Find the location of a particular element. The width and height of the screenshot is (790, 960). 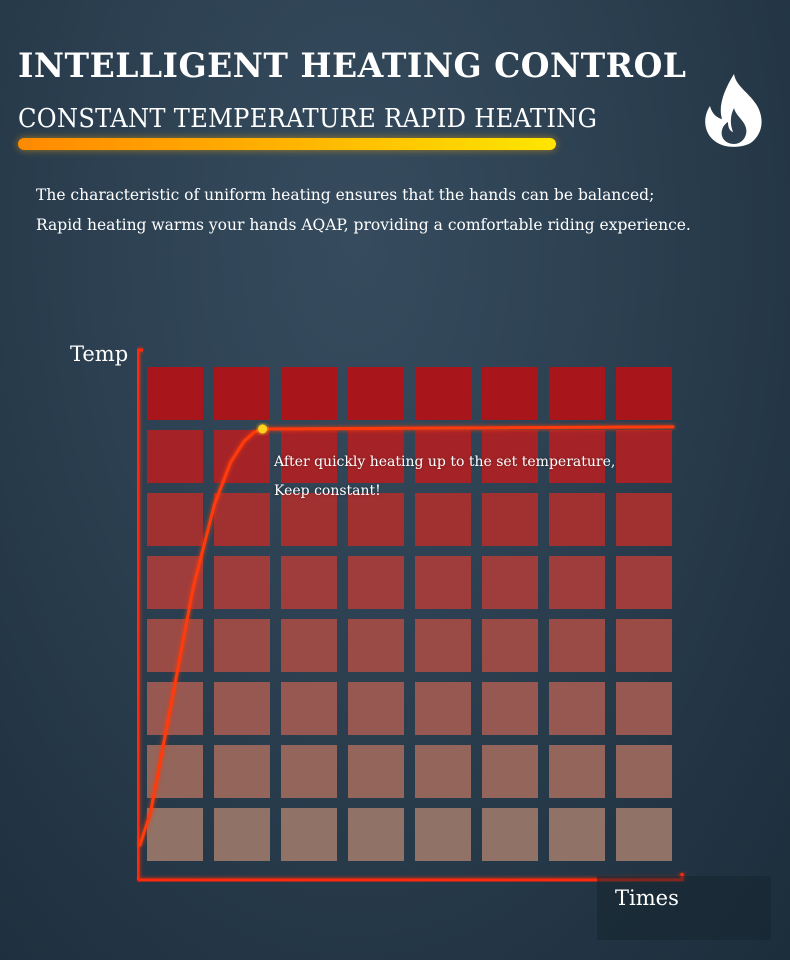

annotation-line-2: Keep constant! is located at coordinates (327, 491).